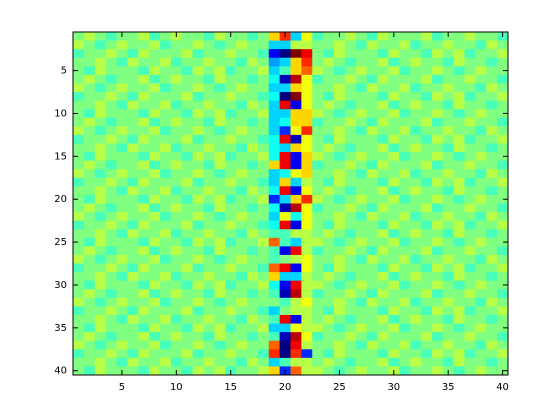 The height and width of the screenshot is (420, 560). Describe the element at coordinates (448, 387) in the screenshot. I see `x-tick-label: 35` at that location.